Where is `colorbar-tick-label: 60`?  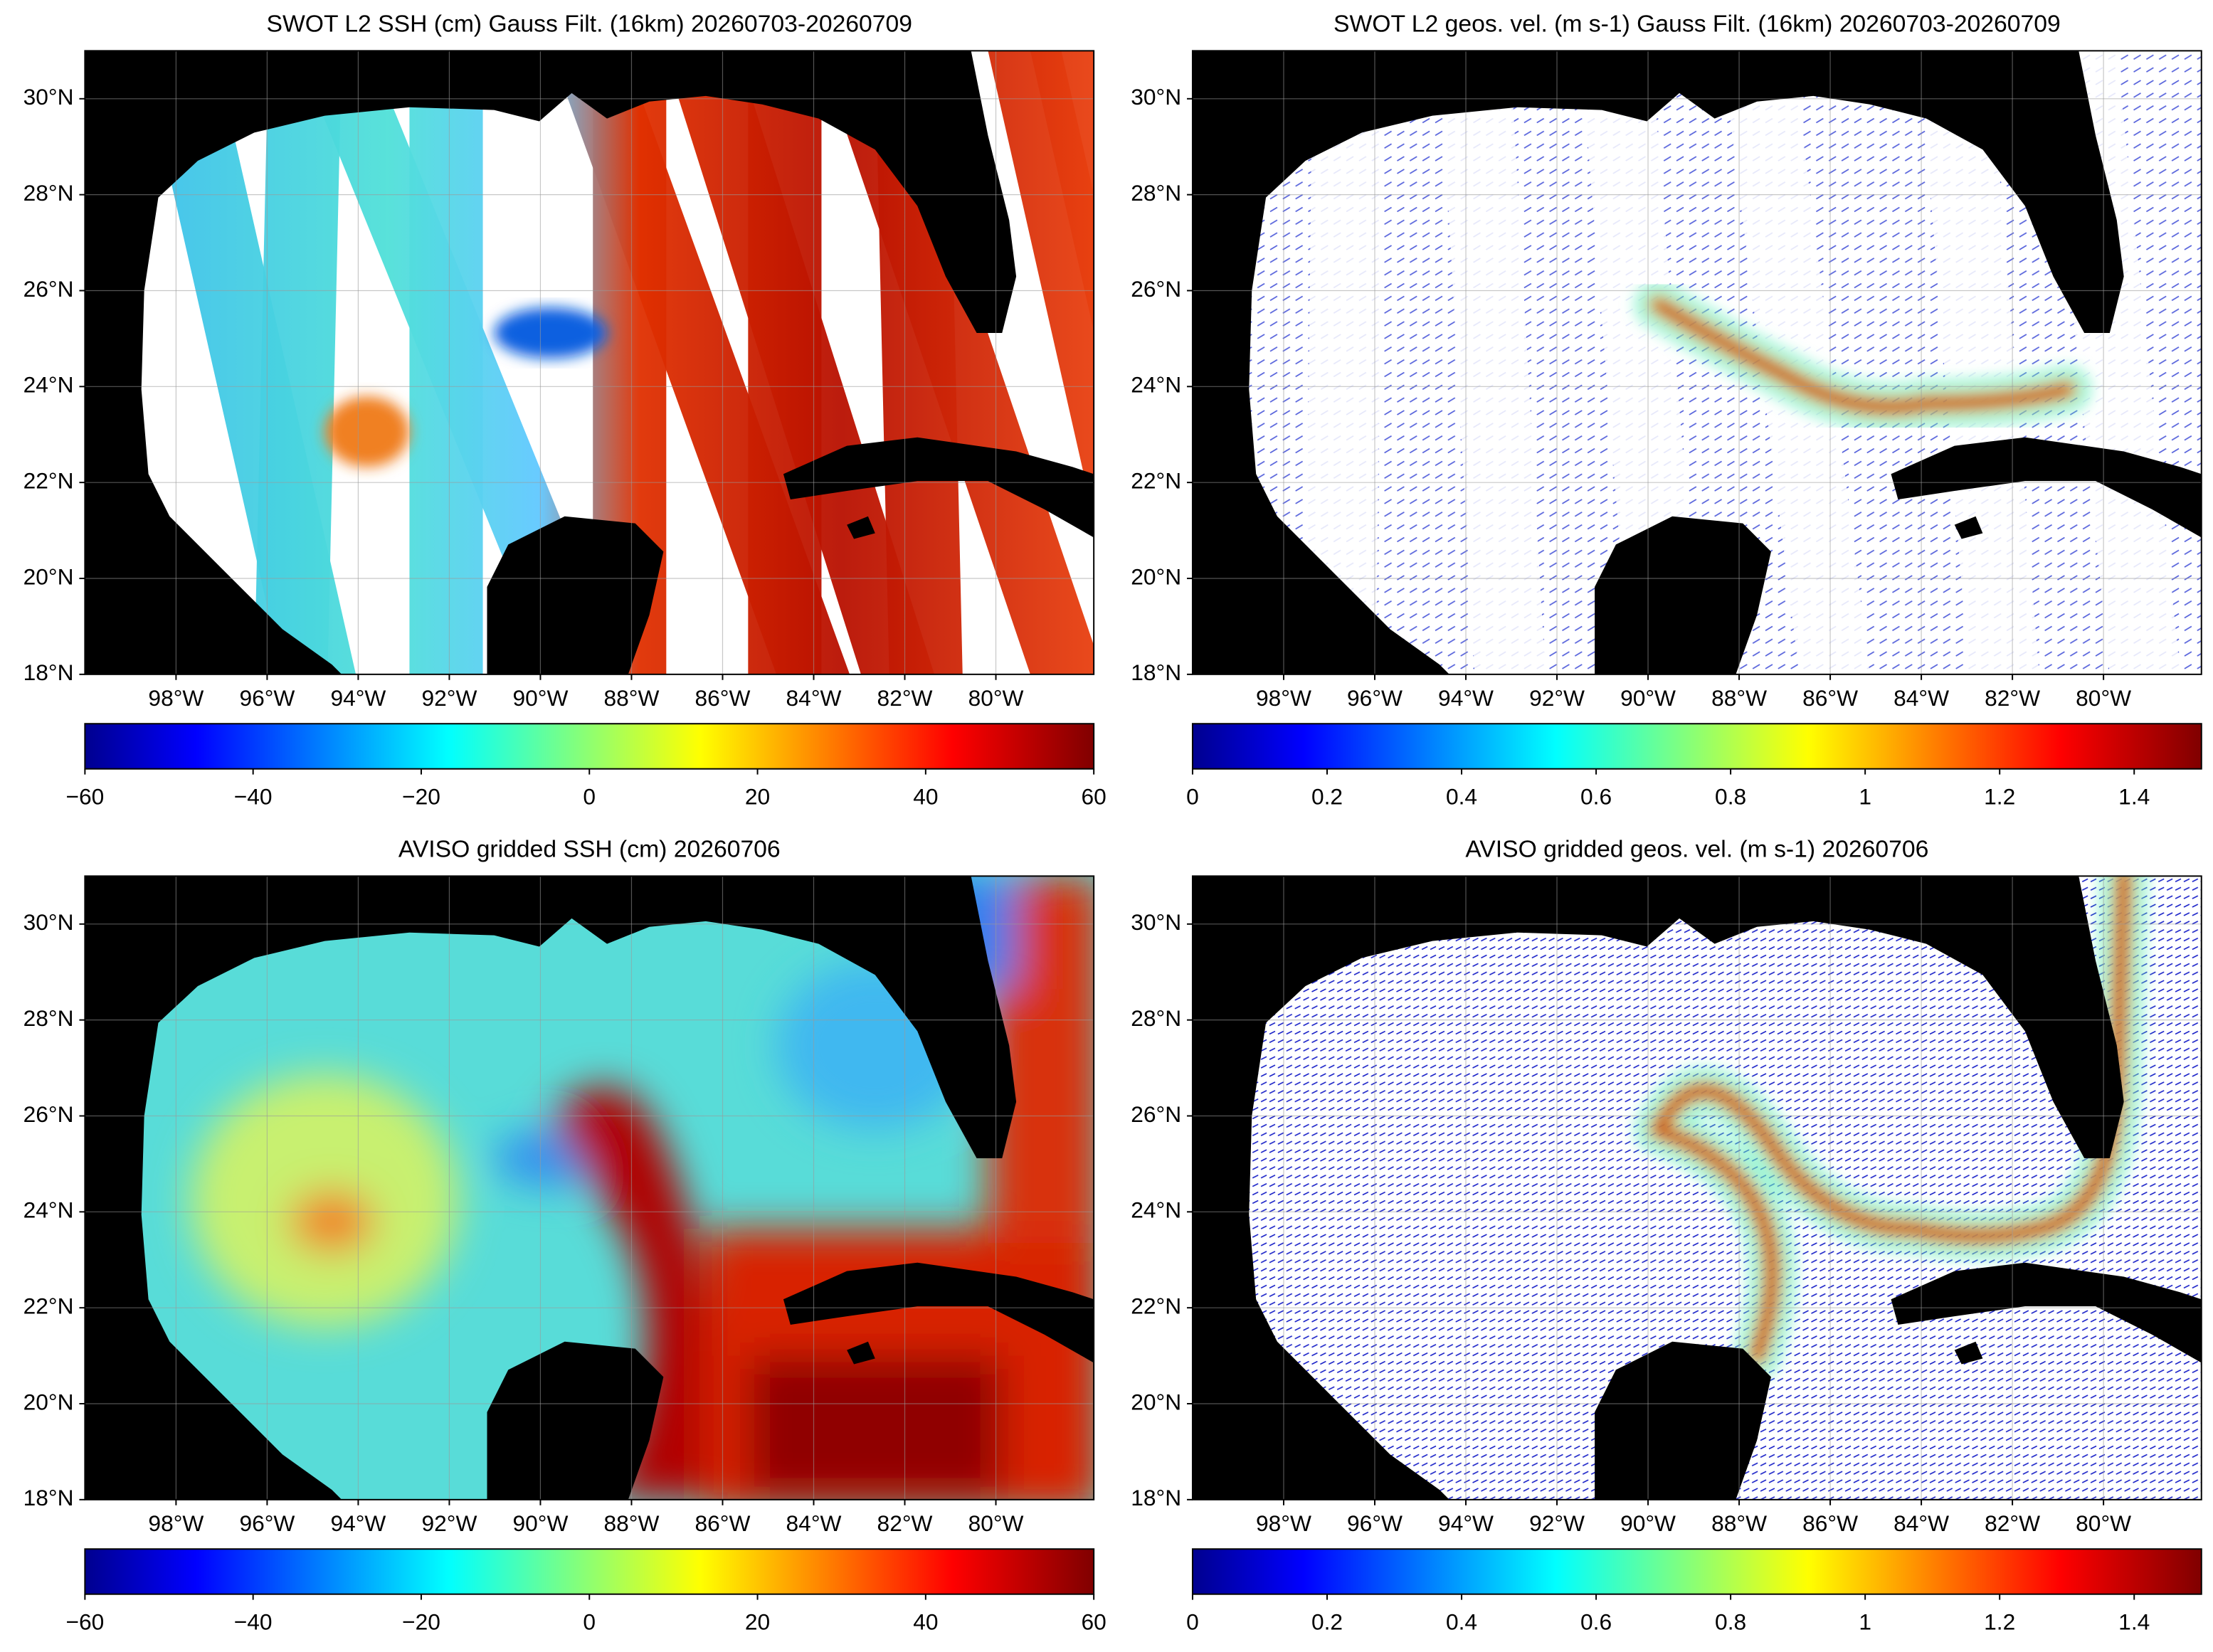
colorbar-tick-label: 60 is located at coordinates (1094, 797).